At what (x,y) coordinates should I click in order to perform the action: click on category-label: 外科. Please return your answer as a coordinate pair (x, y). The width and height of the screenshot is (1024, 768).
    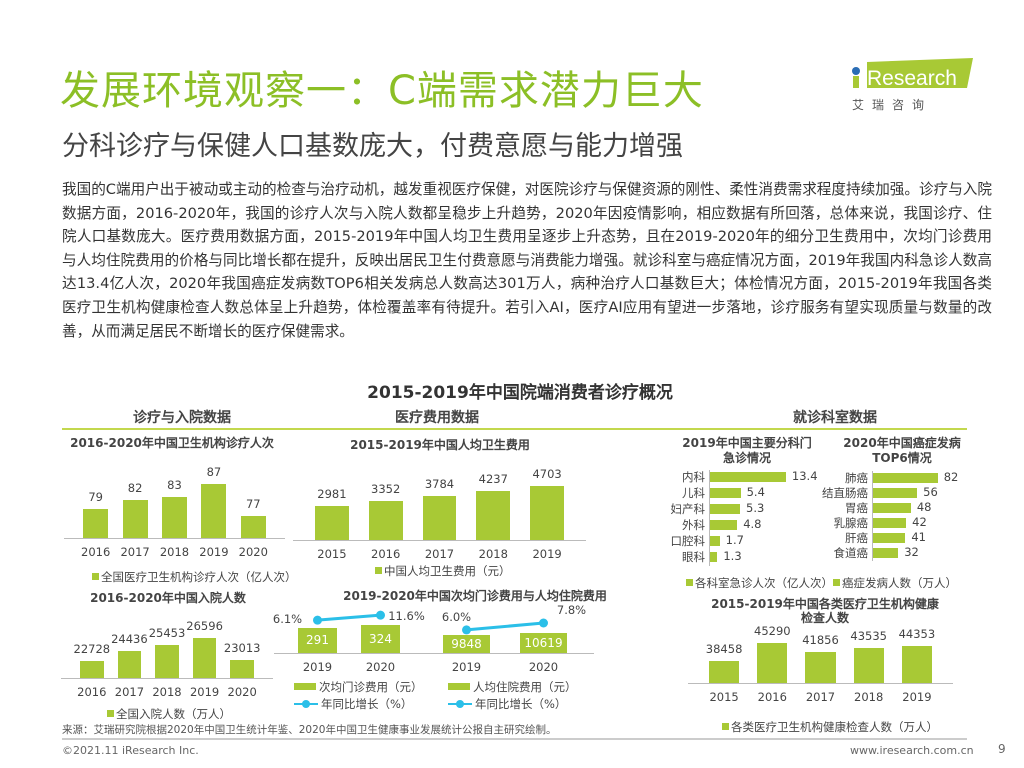
    Looking at the image, I should click on (693, 525).